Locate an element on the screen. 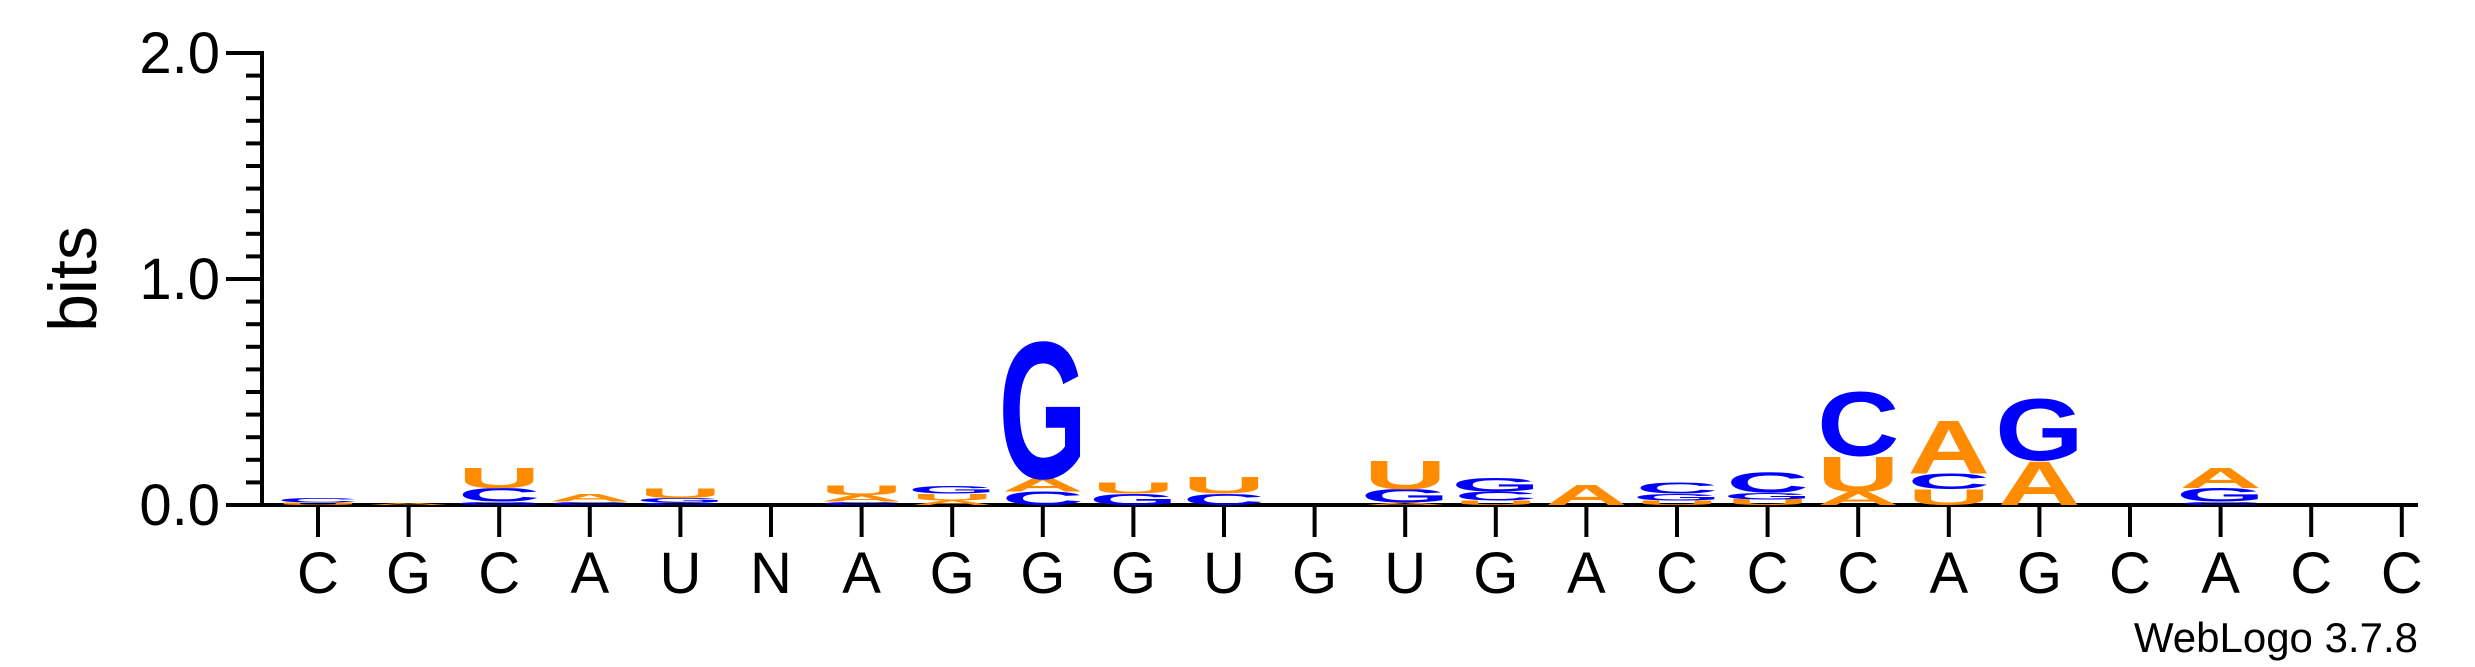  y-axis-label: bits is located at coordinates (73, 279).